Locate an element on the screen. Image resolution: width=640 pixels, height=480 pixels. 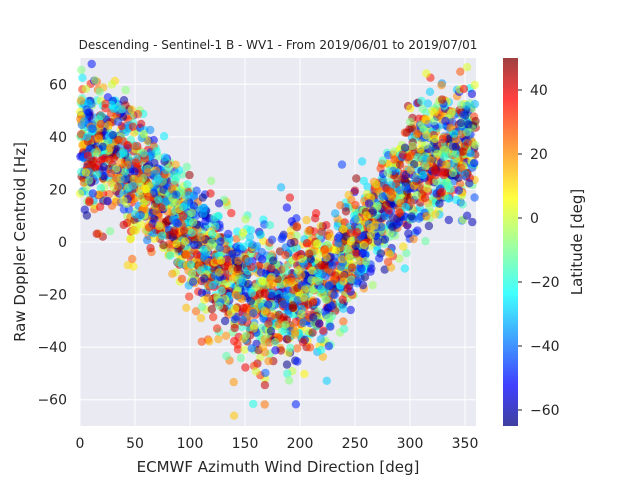
y-tick-label: 60 is located at coordinates (58, 85).